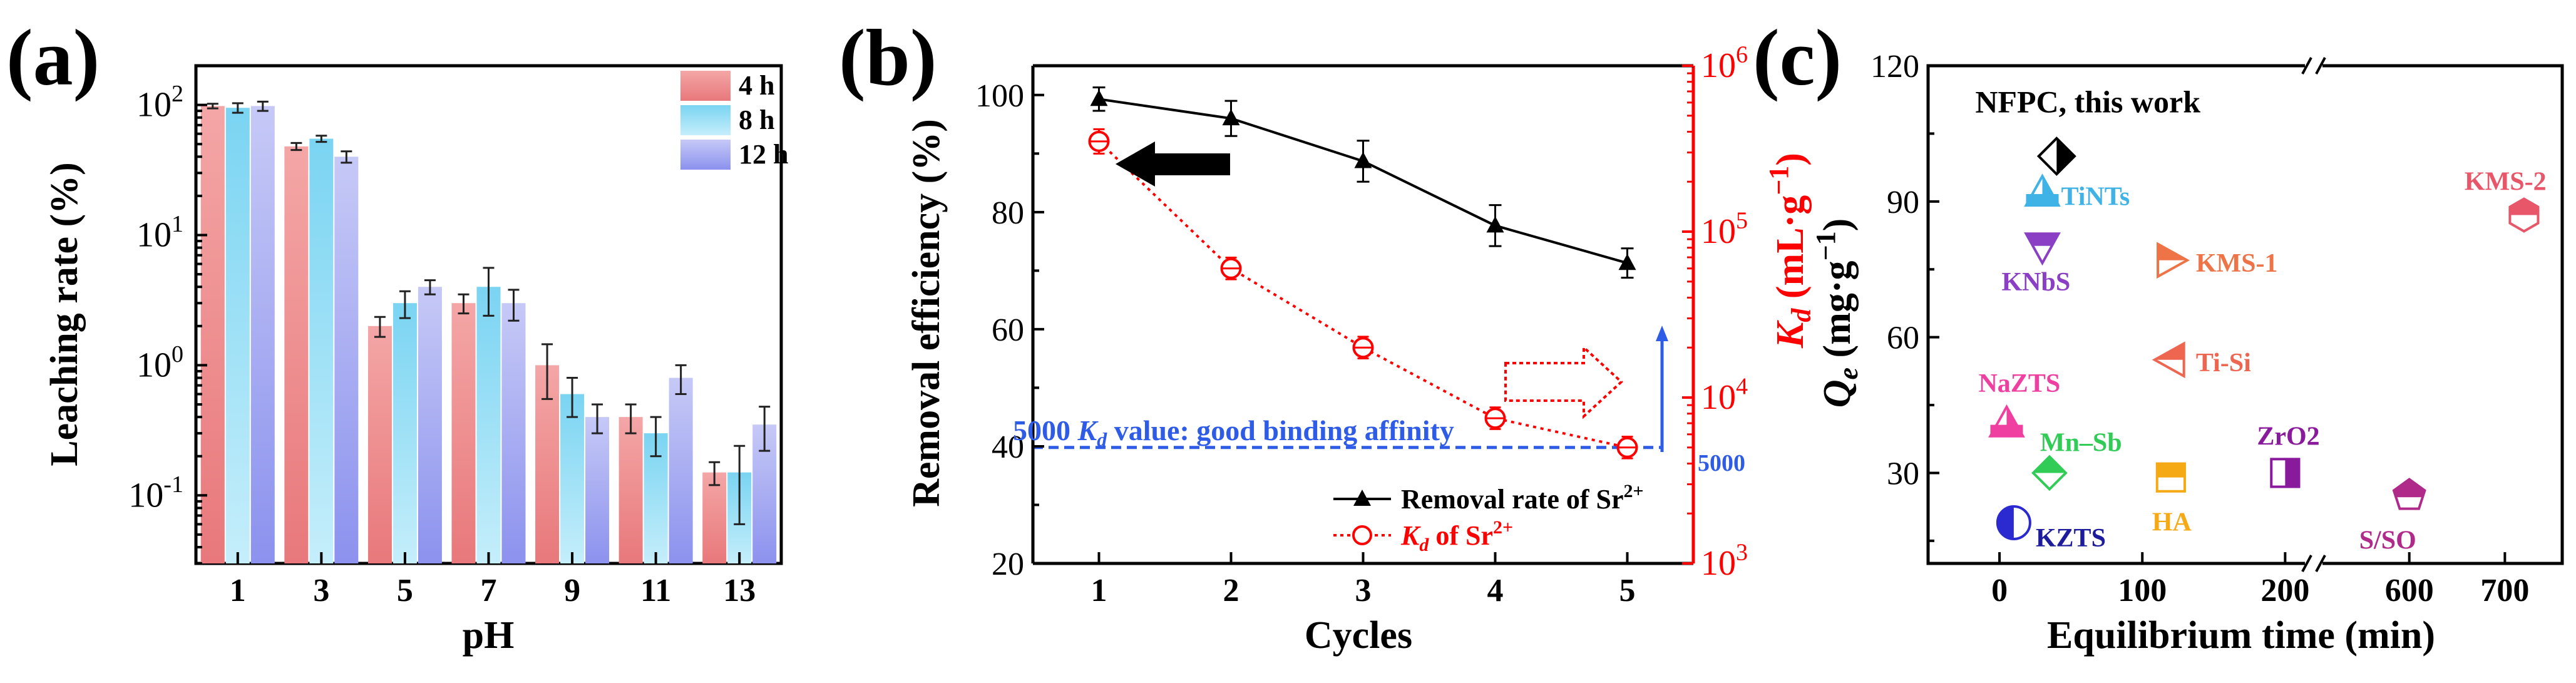 This screenshot has height=683, width=2576. Describe the element at coordinates (405, 591) in the screenshot. I see `a-xtick-label: 5` at that location.